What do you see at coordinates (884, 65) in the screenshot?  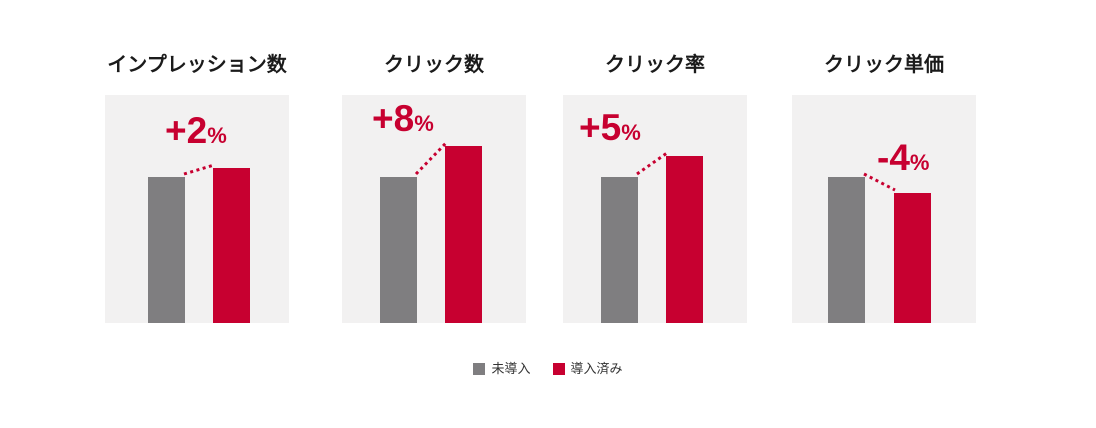 I see `chart-title: クリック単価` at bounding box center [884, 65].